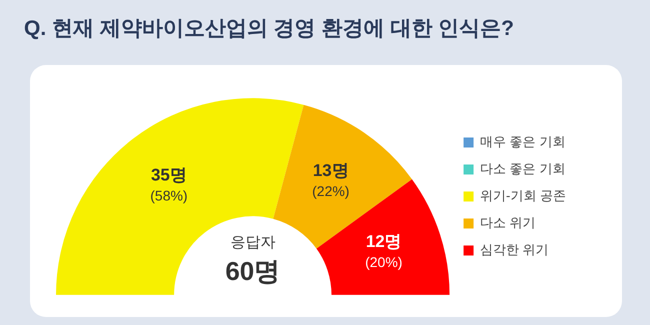 The width and height of the screenshot is (650, 325). Describe the element at coordinates (523, 196) in the screenshot. I see `legend-label: 위기-기회 공존` at that location.